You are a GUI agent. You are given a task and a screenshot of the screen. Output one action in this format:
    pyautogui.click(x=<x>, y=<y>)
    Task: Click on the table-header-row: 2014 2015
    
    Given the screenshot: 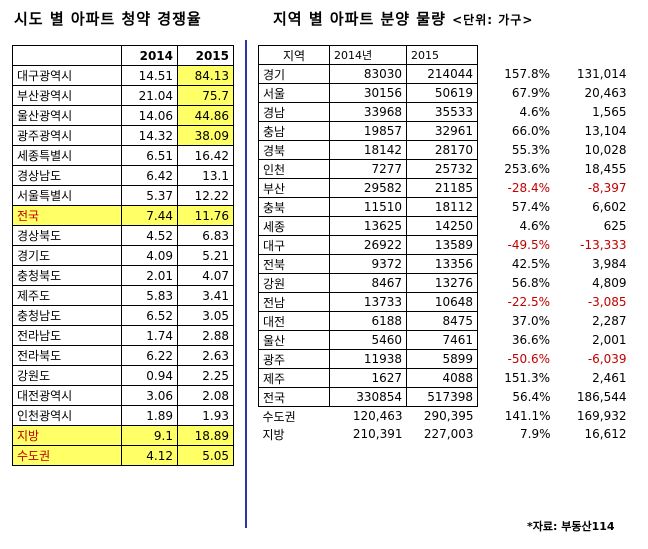 What is the action you would take?
    pyautogui.click(x=123, y=55)
    